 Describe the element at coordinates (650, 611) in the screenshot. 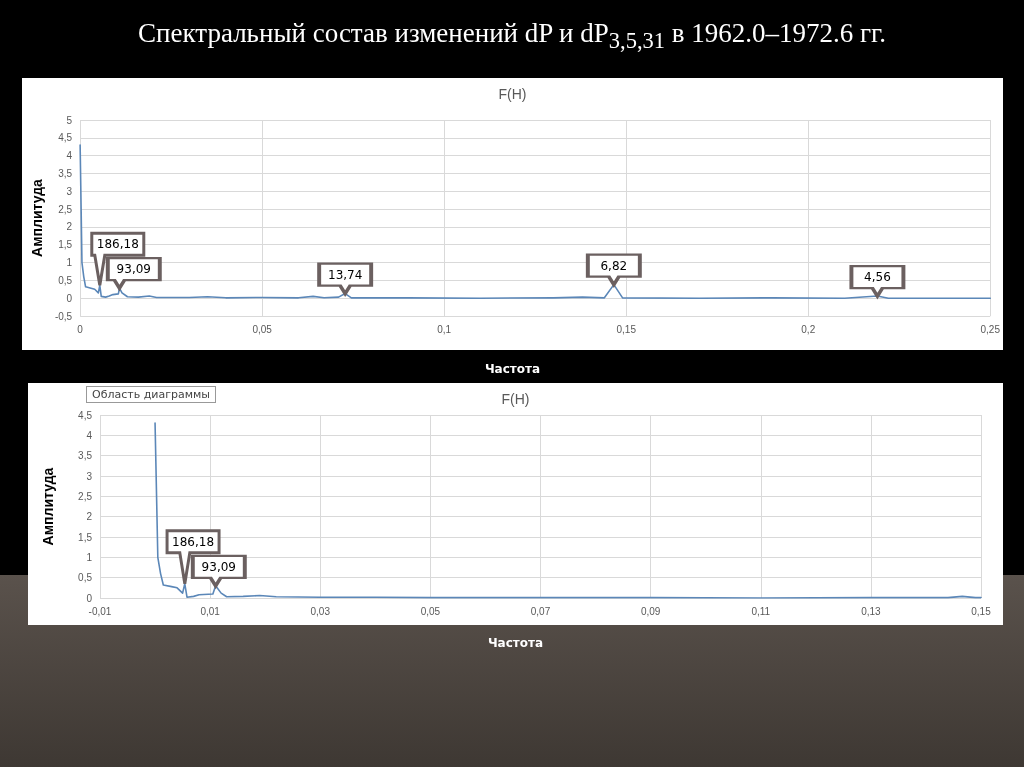

I see `x-tick-label: 0,09` at that location.